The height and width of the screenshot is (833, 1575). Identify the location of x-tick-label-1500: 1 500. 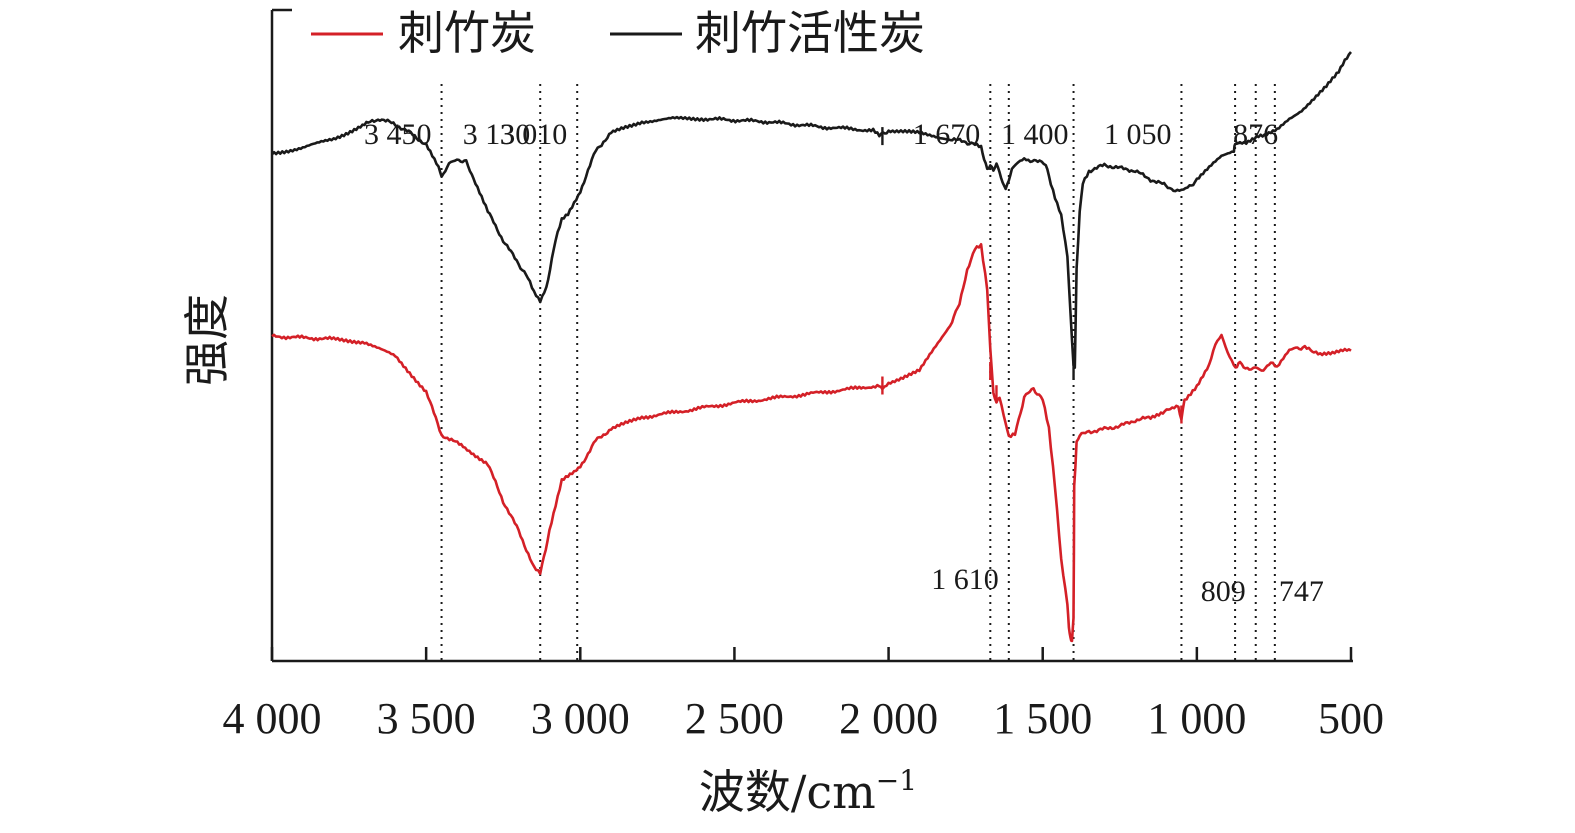
(1042, 718).